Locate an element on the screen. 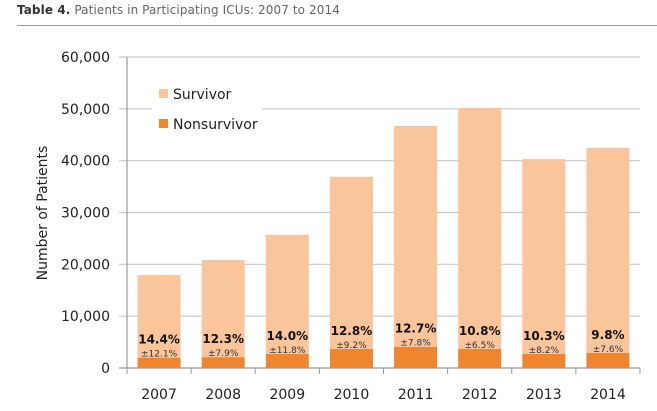 This screenshot has width=657, height=411. mortality-label: 10.8% is located at coordinates (480, 331).